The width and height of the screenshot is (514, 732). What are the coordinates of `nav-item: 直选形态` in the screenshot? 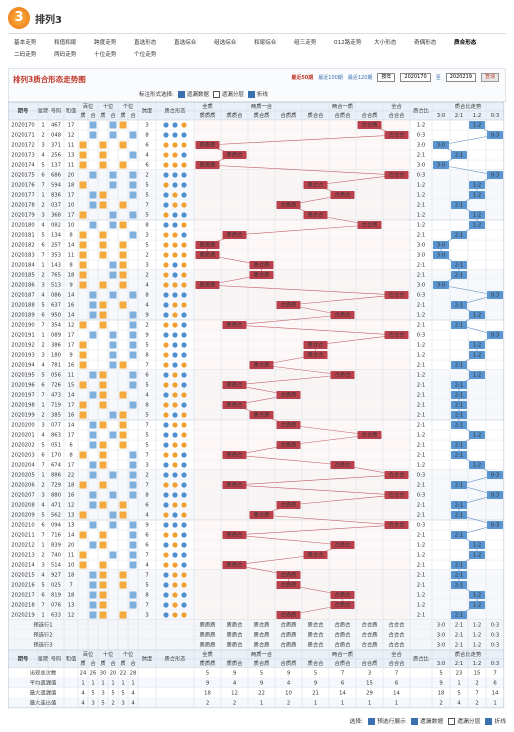 It's located at (145, 43).